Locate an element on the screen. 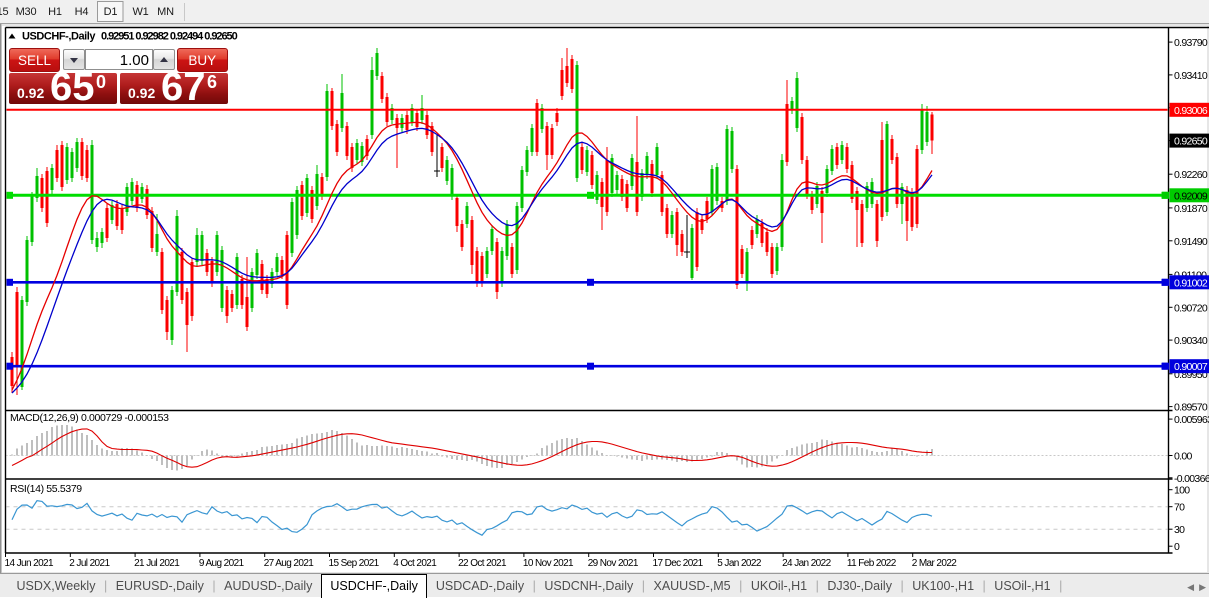  svg-text: 5 Jan 2022 is located at coordinates (739, 563).